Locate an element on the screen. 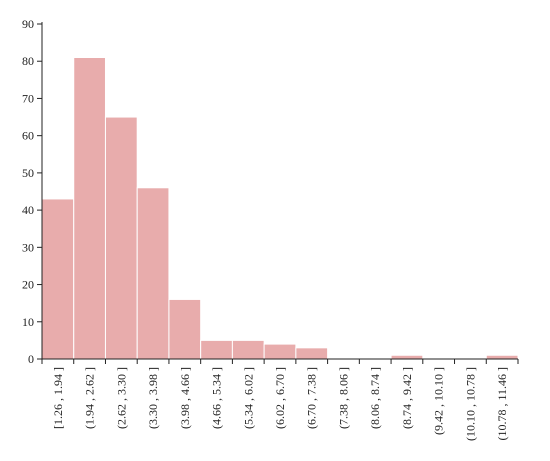  y-tick-label: 0 is located at coordinates (31, 359).